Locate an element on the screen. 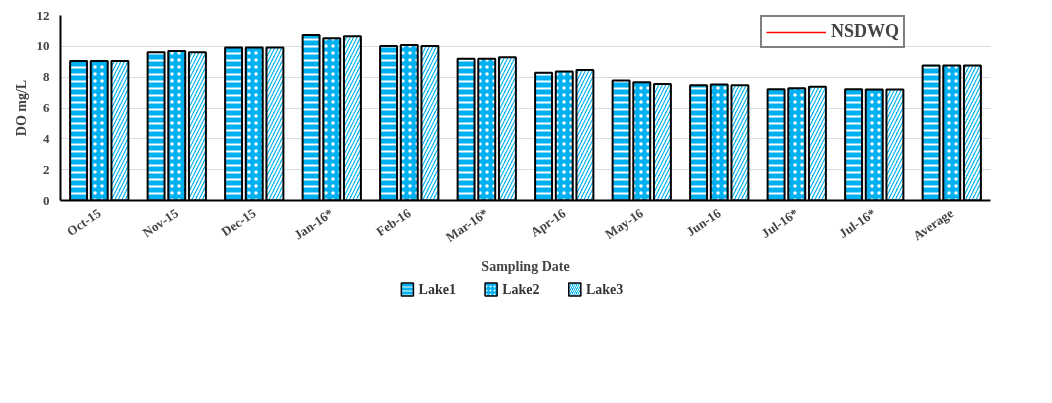 The height and width of the screenshot is (403, 1052). y-tick-label: 2 is located at coordinates (46, 169).